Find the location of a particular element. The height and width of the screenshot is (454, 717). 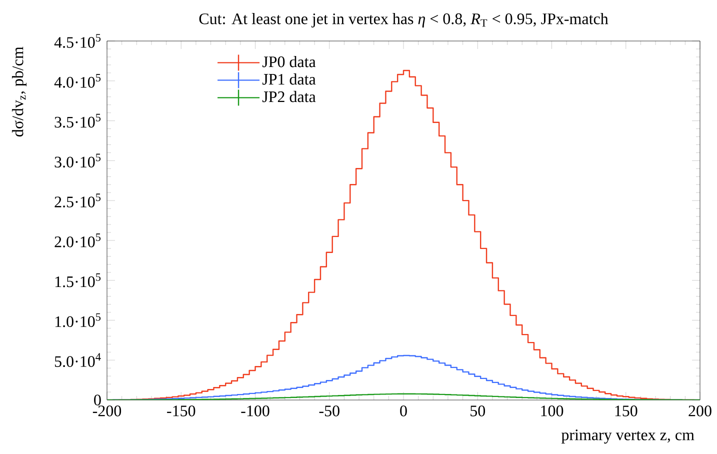

y-tick-label: 1.5·10$^{5}$ is located at coordinates (78, 280).